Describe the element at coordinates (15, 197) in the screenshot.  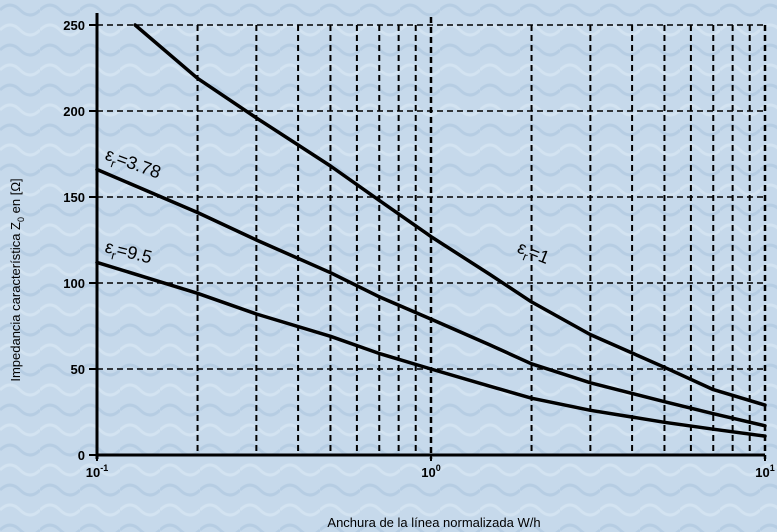
I see `y-axis-label-tail: en [Ω]` at that location.